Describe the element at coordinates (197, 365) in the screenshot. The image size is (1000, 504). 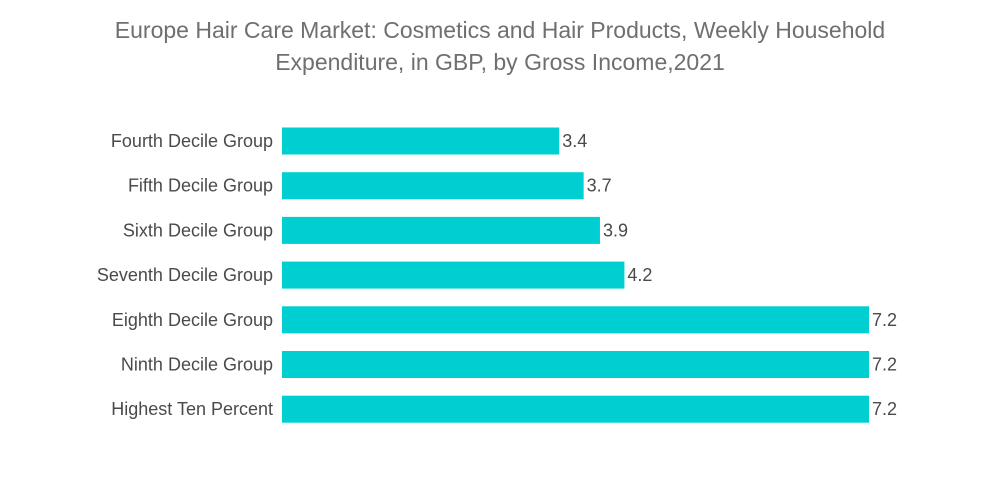
I see `category-label: Ninth Decile Group` at that location.